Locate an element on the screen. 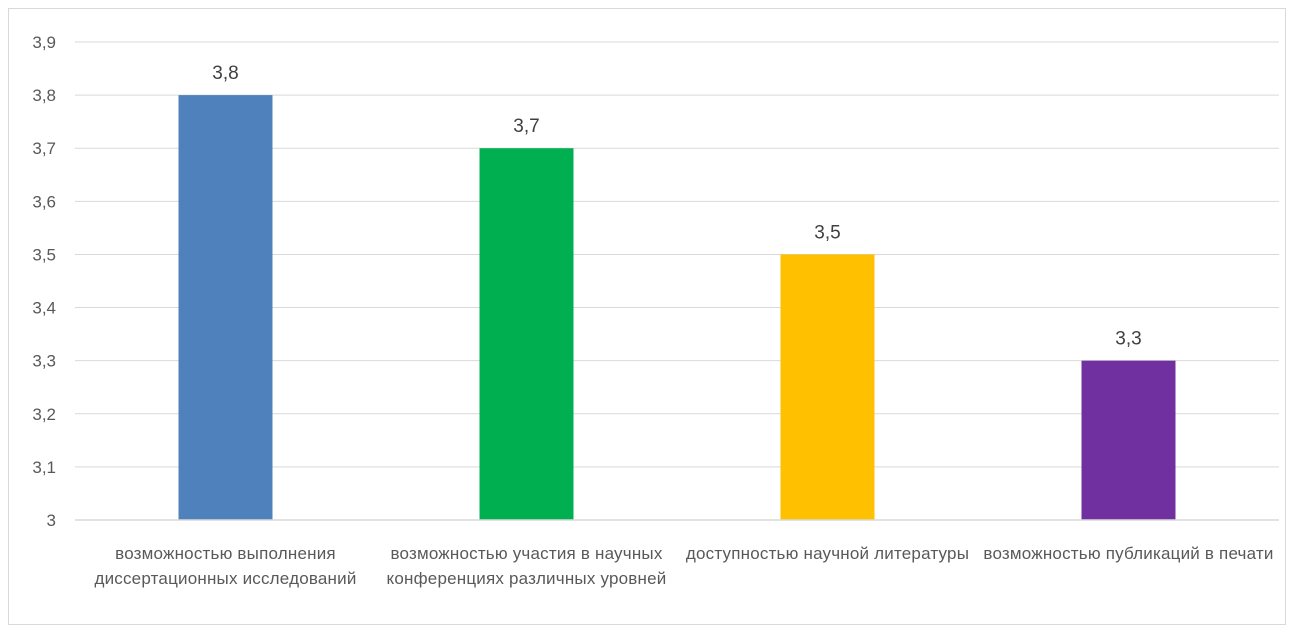  data-label: 3,5 is located at coordinates (827, 232).